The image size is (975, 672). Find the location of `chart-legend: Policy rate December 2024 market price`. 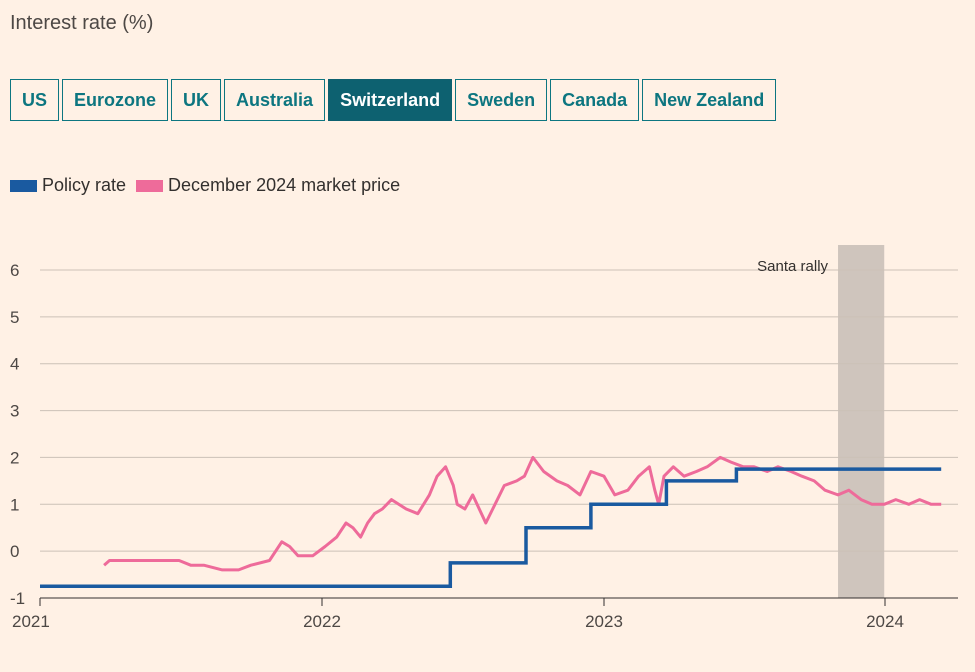

chart-legend: Policy rate December 2024 market price is located at coordinates (210, 185).